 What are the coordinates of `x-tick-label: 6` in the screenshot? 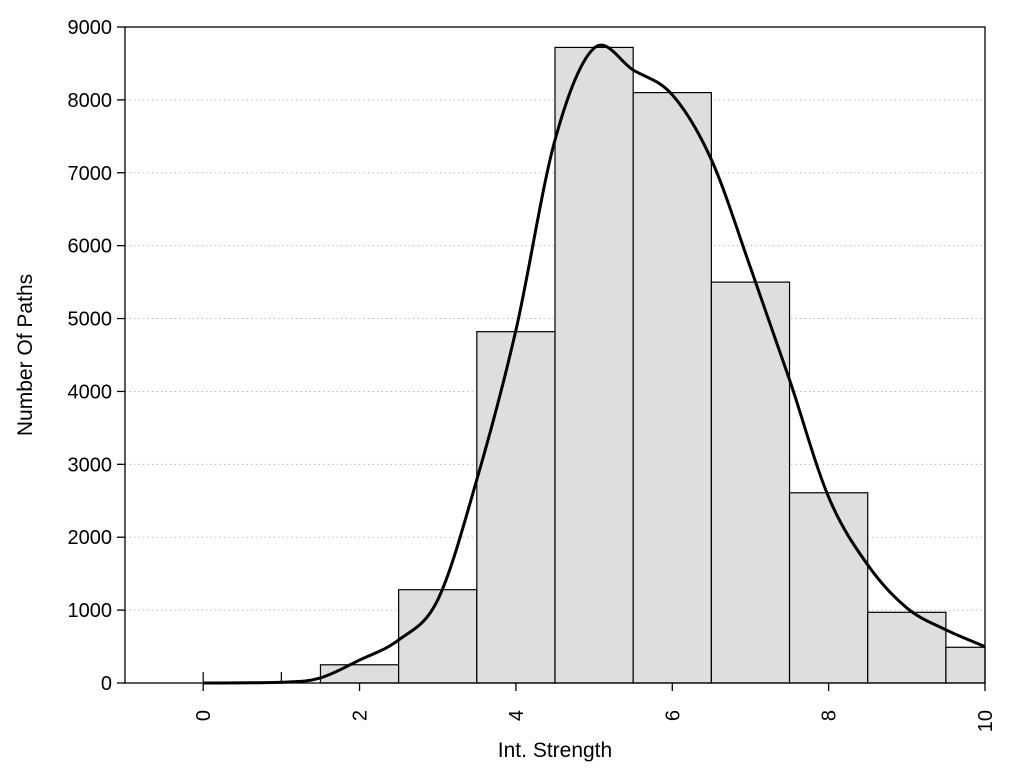 It's located at (673, 715).